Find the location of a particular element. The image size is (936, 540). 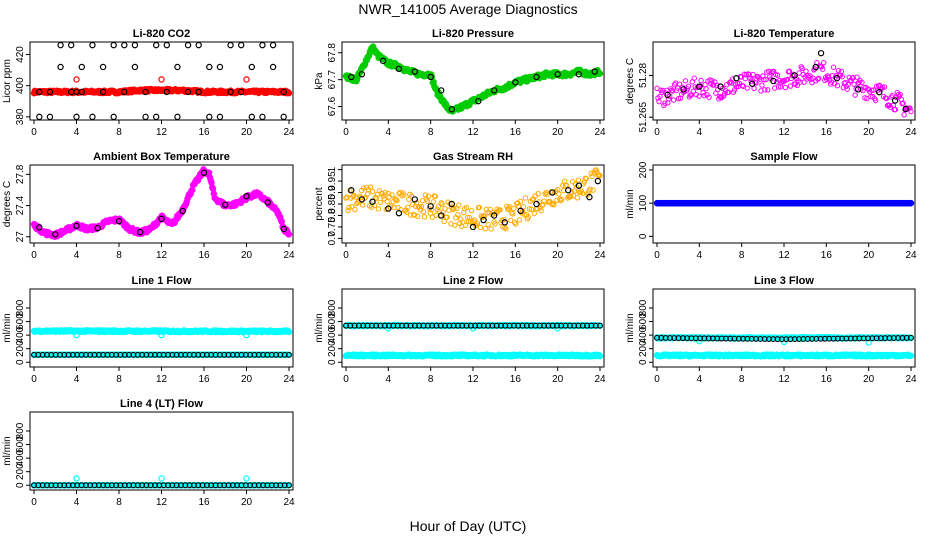

y-tick-label: 27.4 is located at coordinates (20, 205).